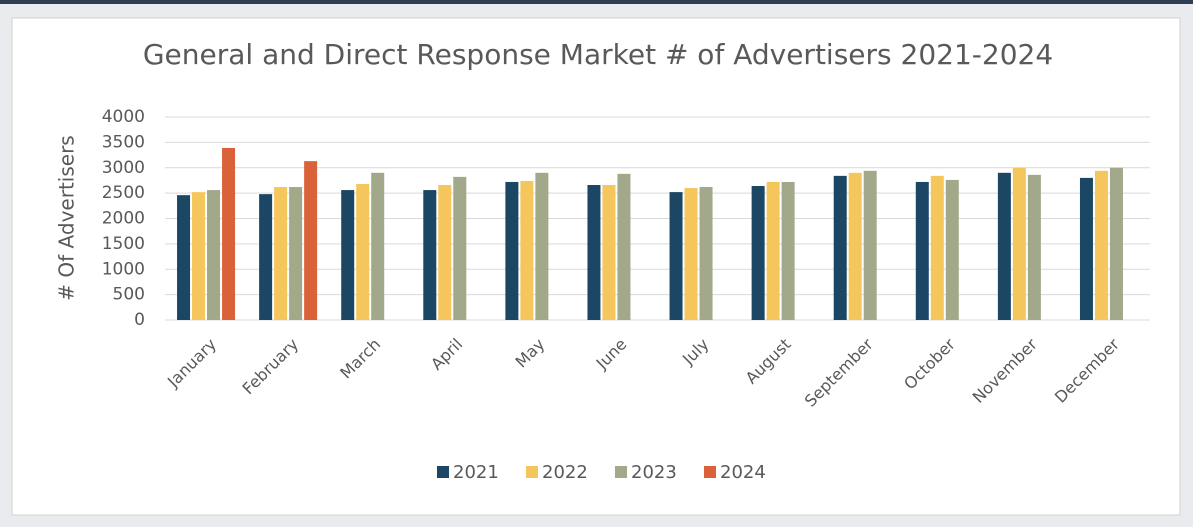  What do you see at coordinates (139, 320) in the screenshot?
I see `y-tick-label: 0` at bounding box center [139, 320].